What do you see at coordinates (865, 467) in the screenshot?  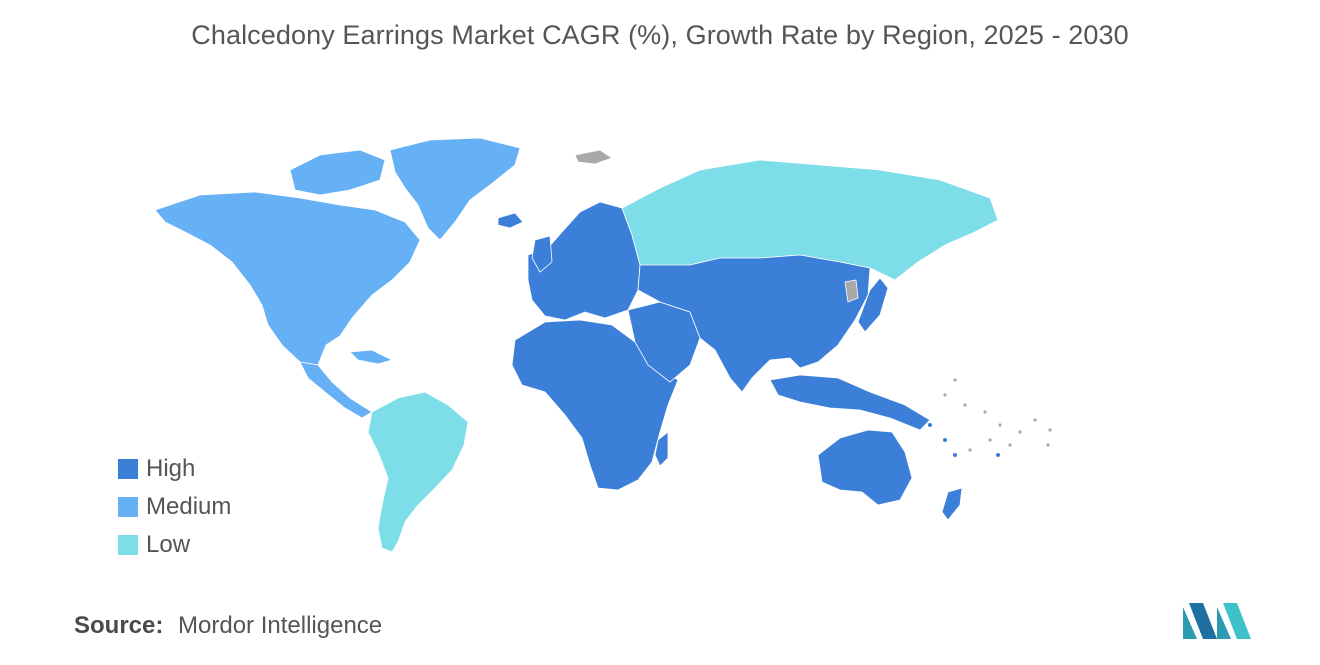 I see `region-australia` at bounding box center [865, 467].